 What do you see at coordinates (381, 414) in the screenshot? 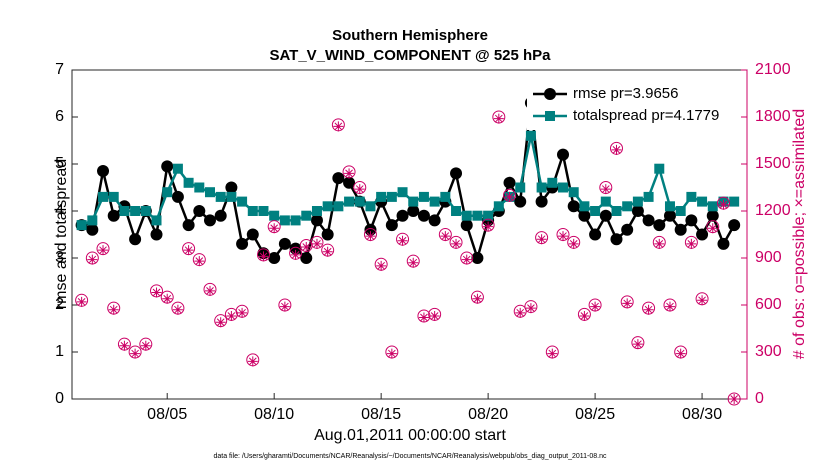
I see `x-tick-label: 08/15` at bounding box center [381, 414].